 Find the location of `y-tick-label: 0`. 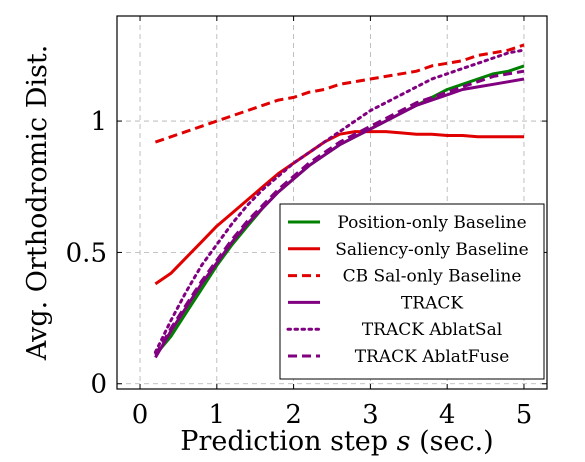

y-tick-label: 0 is located at coordinates (98, 385).